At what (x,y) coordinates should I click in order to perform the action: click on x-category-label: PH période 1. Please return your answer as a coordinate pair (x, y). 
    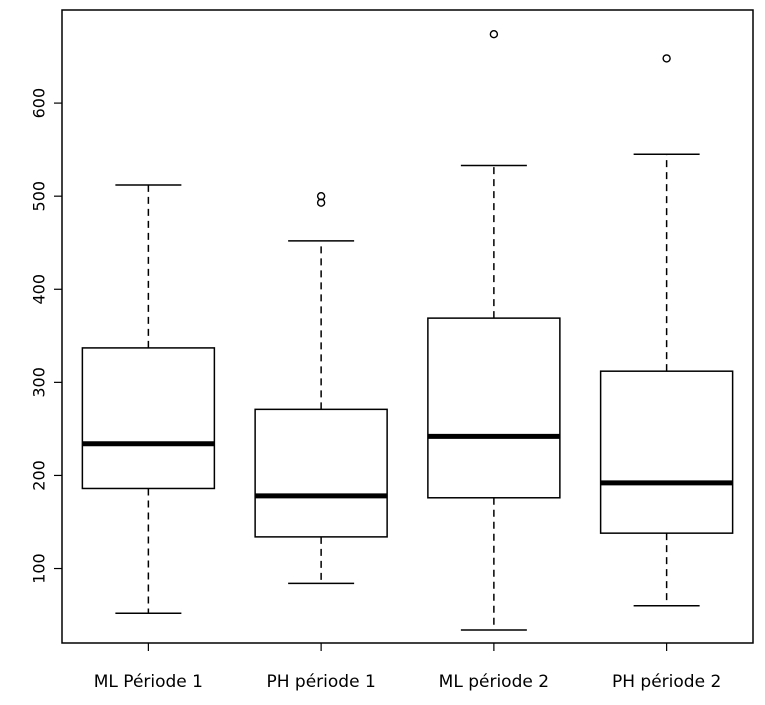
    Looking at the image, I should click on (320, 682).